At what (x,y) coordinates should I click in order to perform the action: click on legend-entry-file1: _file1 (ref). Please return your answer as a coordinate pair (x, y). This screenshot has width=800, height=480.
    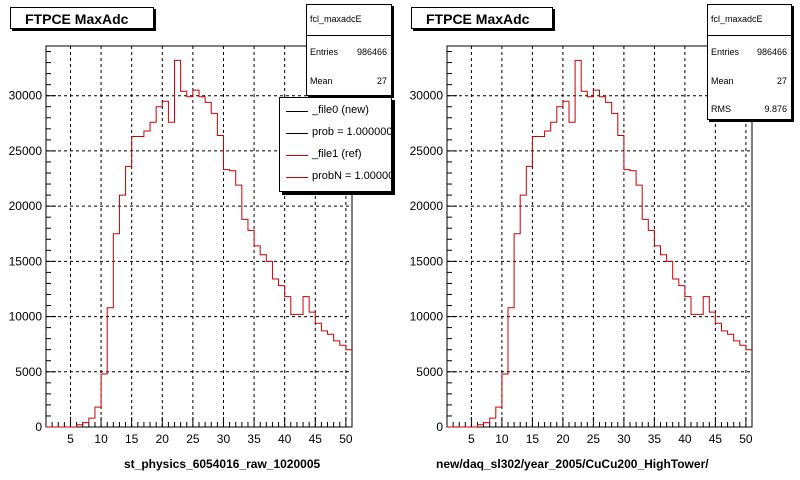
    Looking at the image, I should click on (335, 155).